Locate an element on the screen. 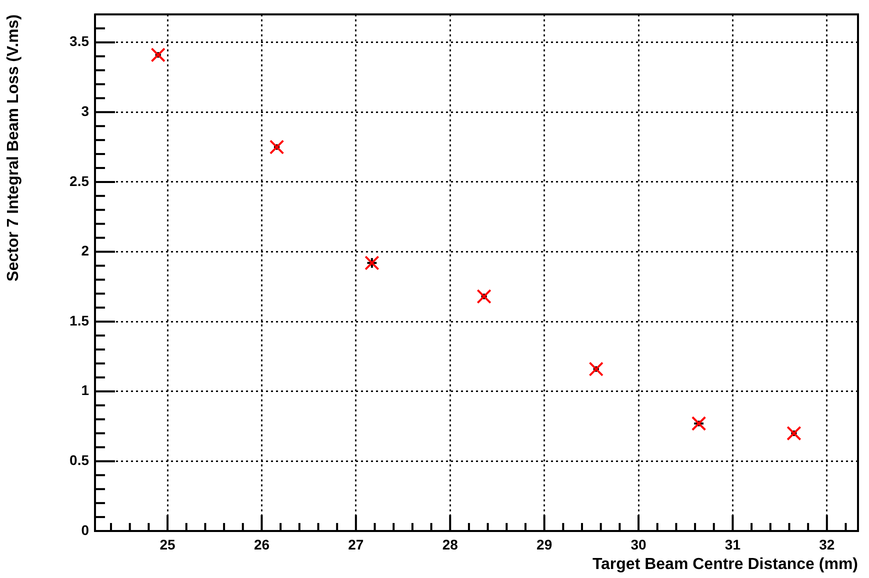 The width and height of the screenshot is (869, 578). y-tick-label: 1 is located at coordinates (85, 390).